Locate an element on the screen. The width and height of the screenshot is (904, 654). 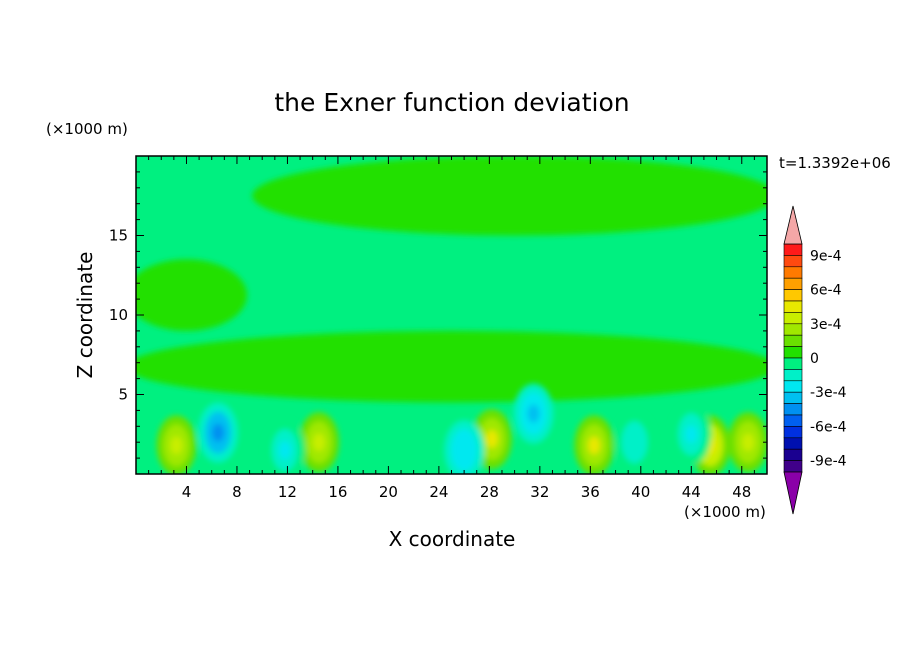
colorbar-tick-label: 3e-4 is located at coordinates (826, 325).